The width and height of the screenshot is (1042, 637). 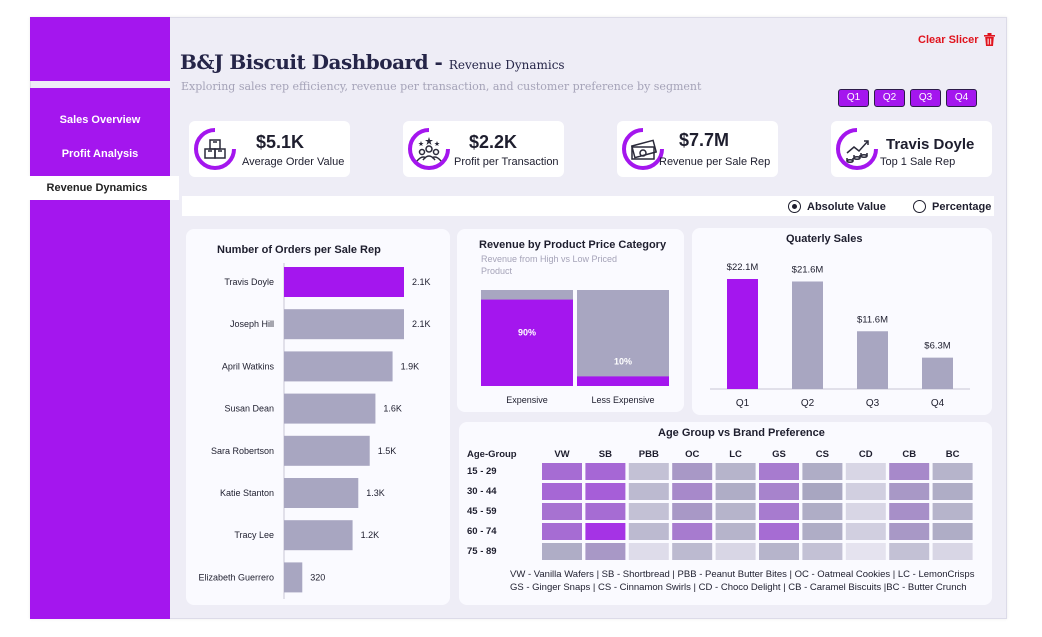 I want to click on heatmap-row-label: 45 - 59, so click(x=482, y=511).